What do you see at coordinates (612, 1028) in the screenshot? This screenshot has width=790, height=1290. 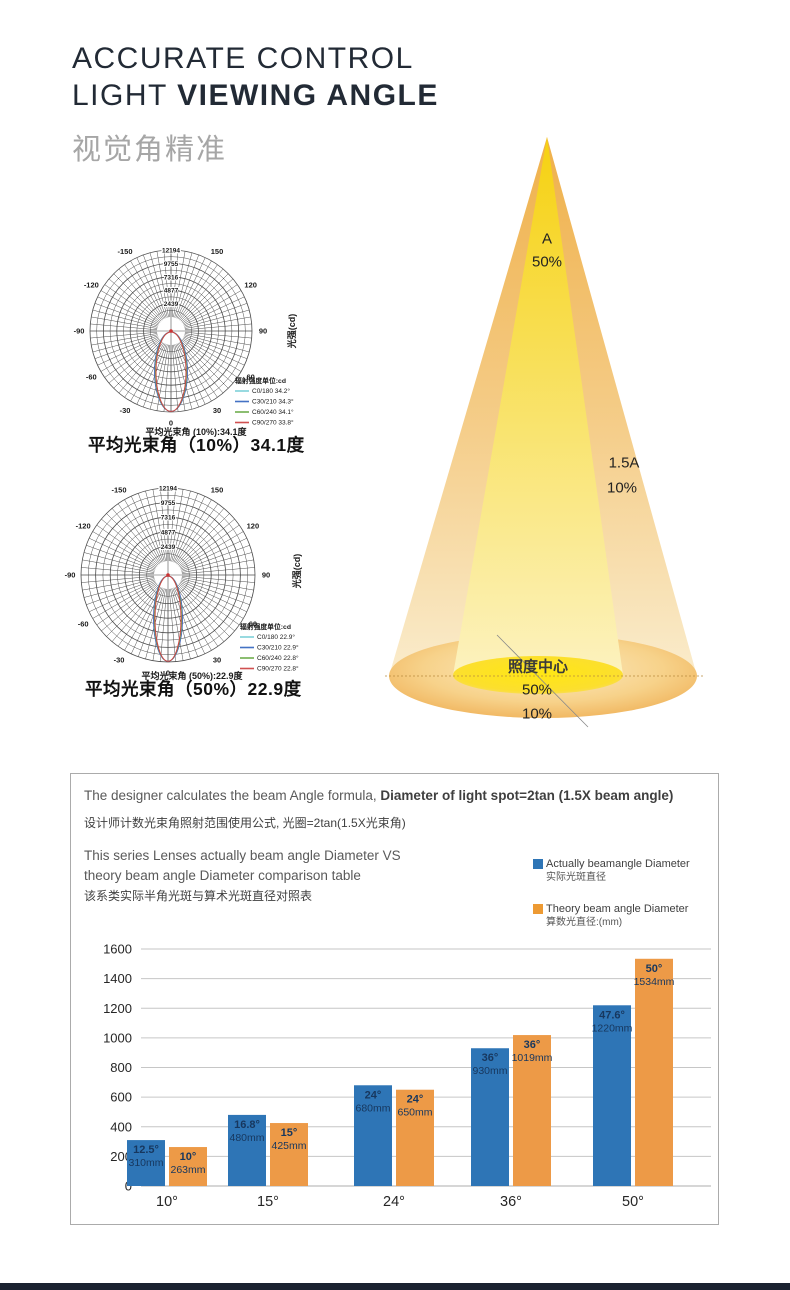 I see `svg-text: 1220mm` at bounding box center [612, 1028].